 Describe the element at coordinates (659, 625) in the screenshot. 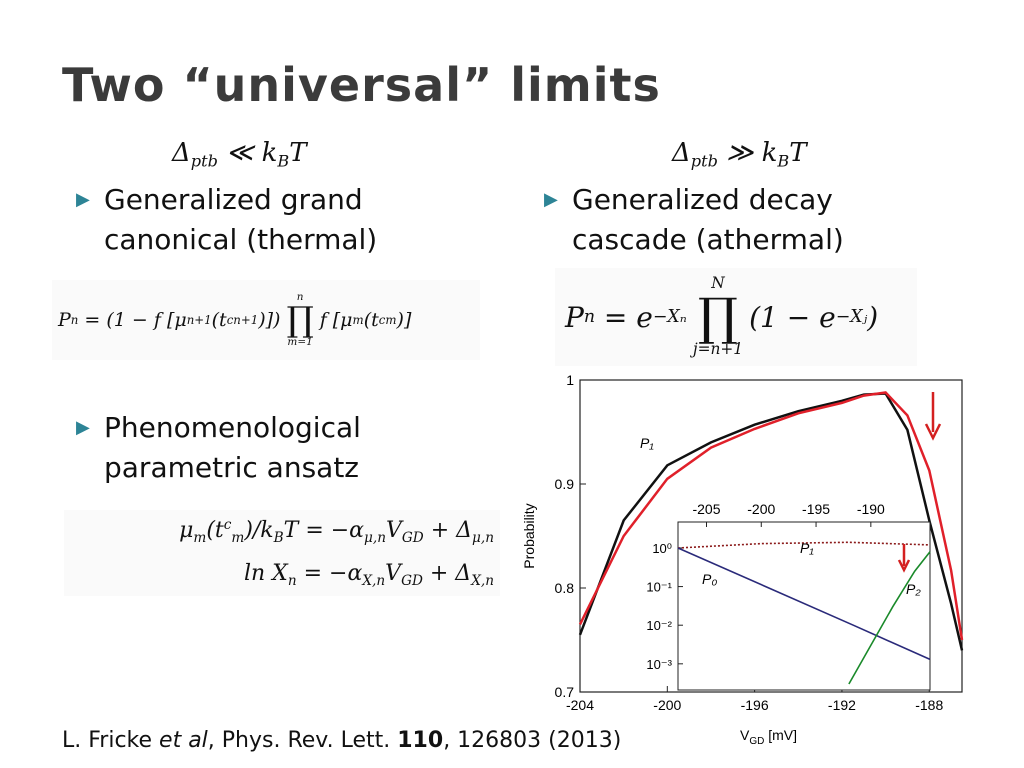

I see `y-tick-label: 10⁻²` at that location.